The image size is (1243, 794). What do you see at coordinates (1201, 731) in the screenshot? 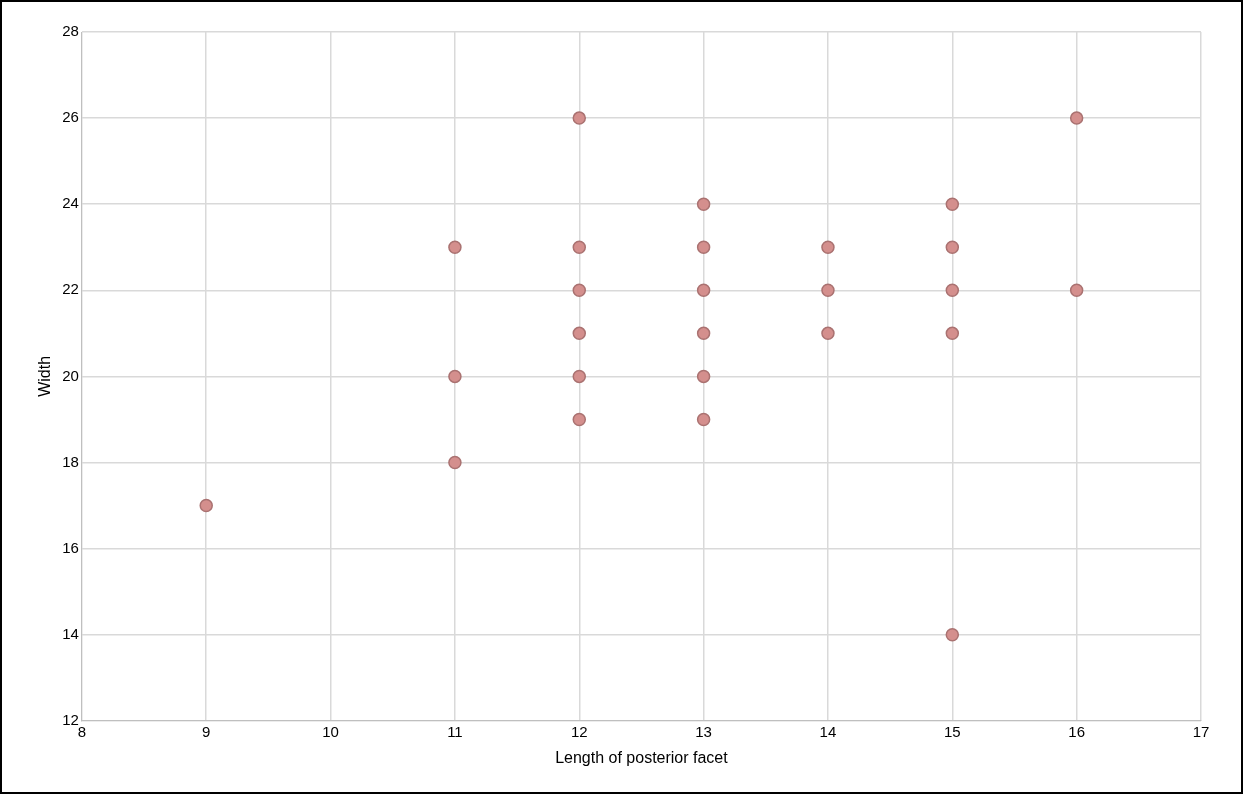
I see `x-tick-label: 17` at bounding box center [1201, 731].